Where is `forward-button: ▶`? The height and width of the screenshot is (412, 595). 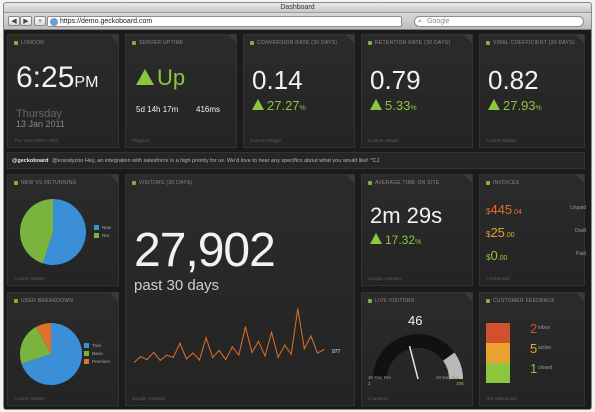
forward-button: ▶ is located at coordinates (26, 21).